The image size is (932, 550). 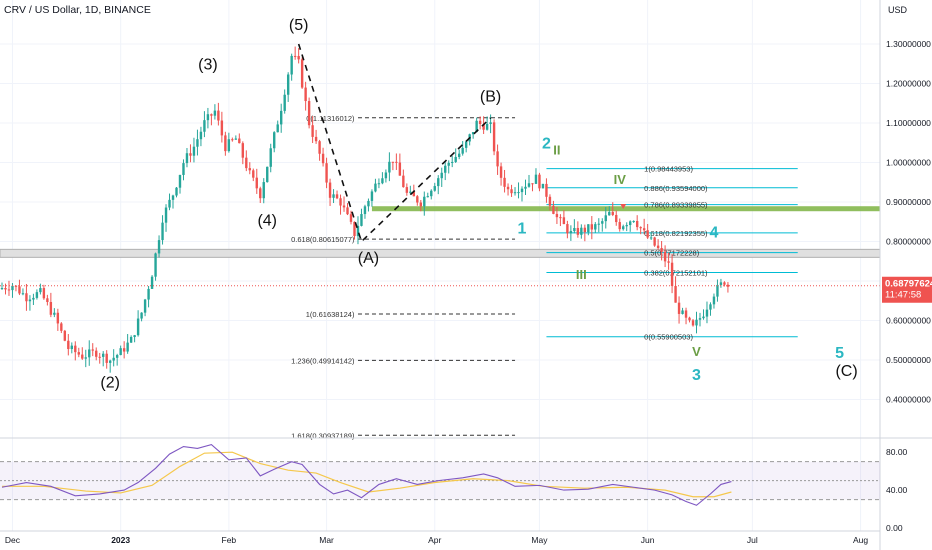 What do you see at coordinates (908, 242) in the screenshot?
I see `price-tick-label: 0.80000000` at bounding box center [908, 242].